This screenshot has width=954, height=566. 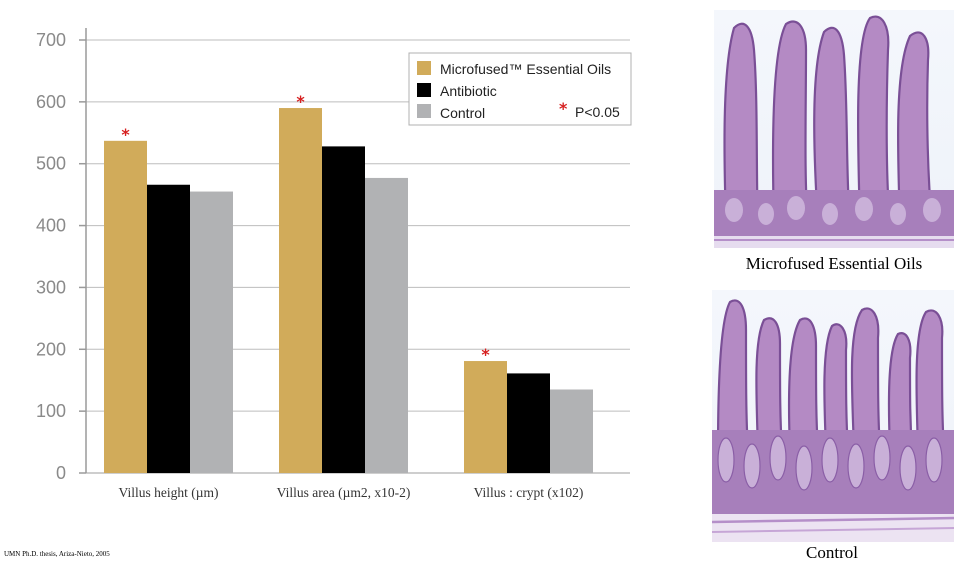 I want to click on y-tick-label-300: 300, so click(x=51, y=287).